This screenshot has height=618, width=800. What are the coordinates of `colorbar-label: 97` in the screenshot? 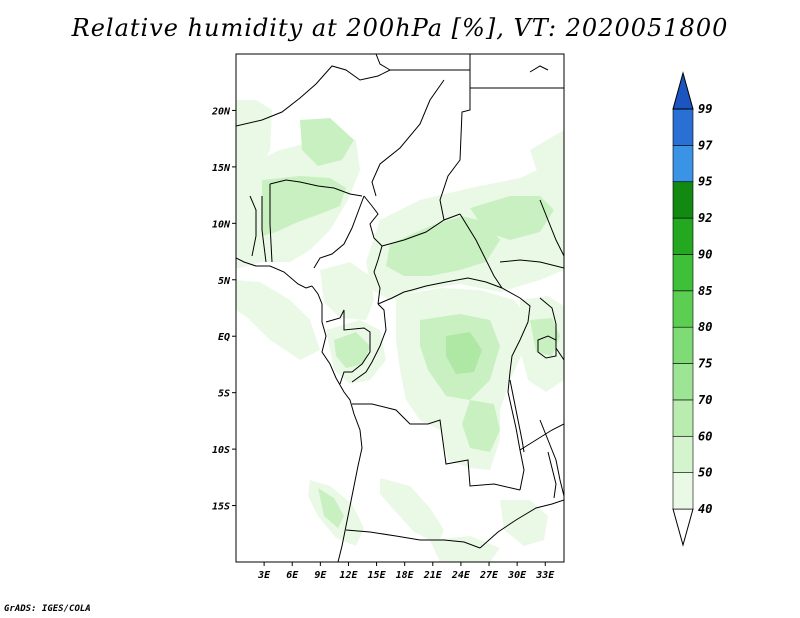 It's located at (705, 145).